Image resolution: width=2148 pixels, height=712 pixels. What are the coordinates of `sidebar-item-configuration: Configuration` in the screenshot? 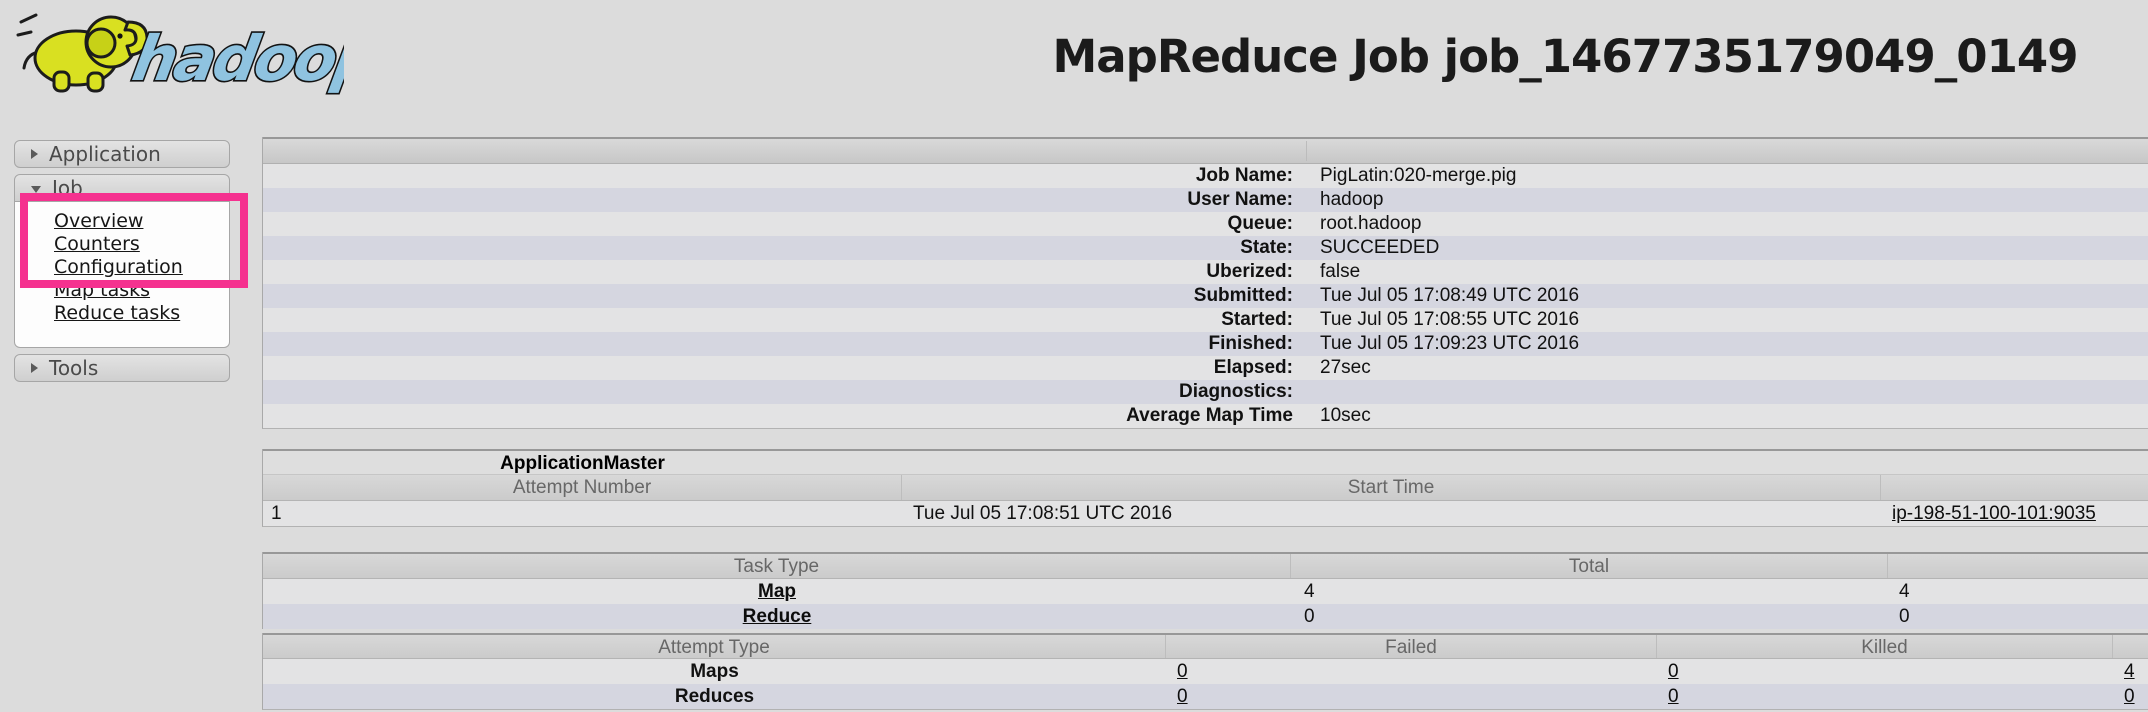 It's located at (118, 267).